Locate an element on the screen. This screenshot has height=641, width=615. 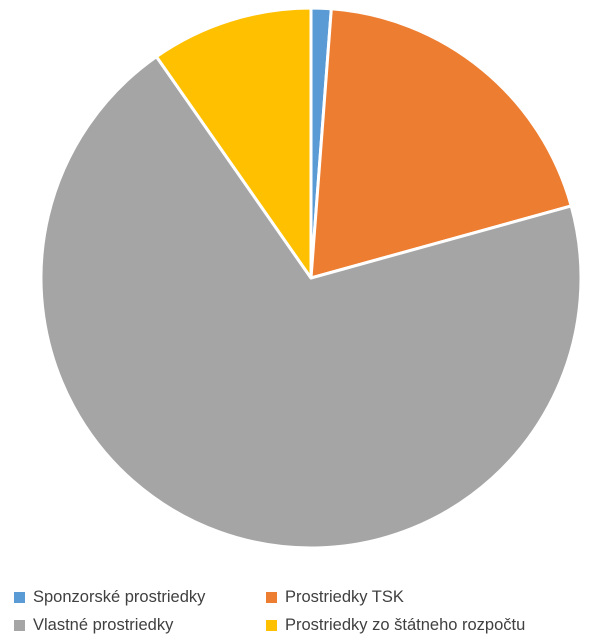
legend-swatch-sponzorske is located at coordinates (19, 597).